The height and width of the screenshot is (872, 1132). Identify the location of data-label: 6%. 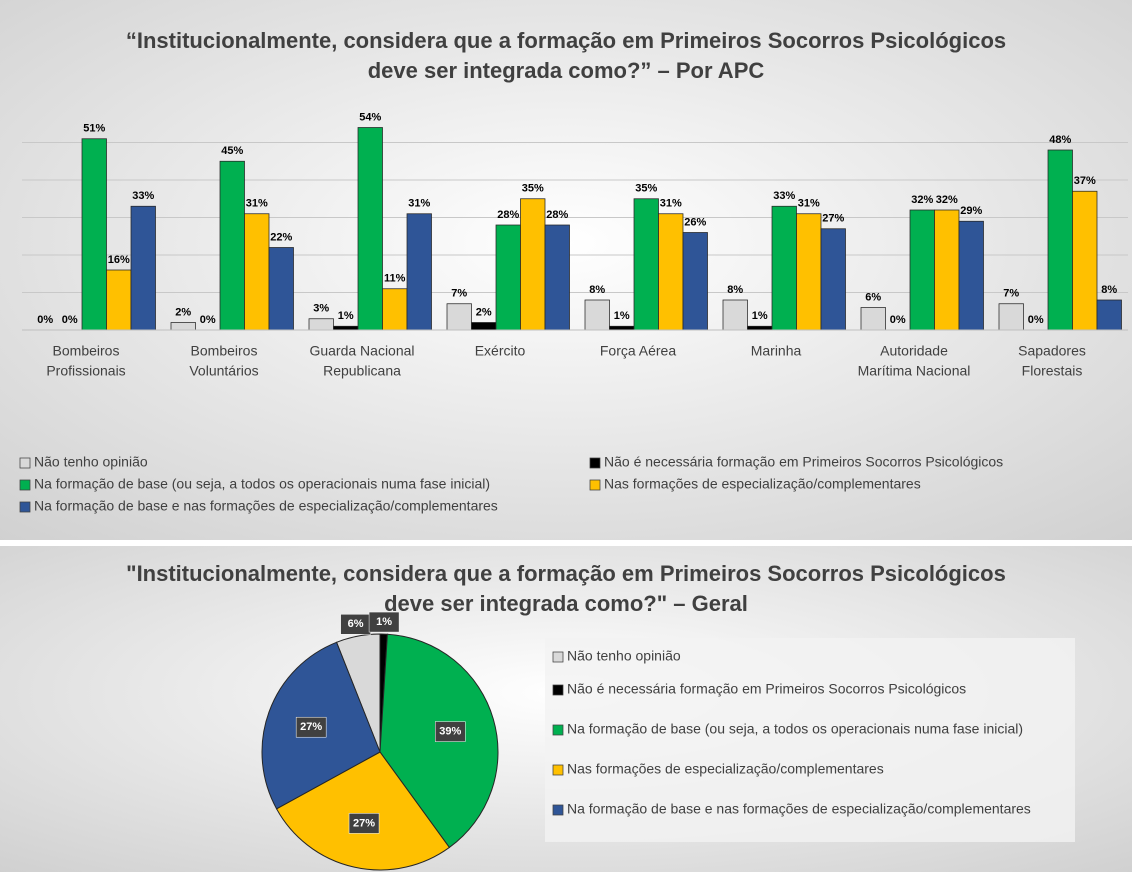
(873, 297).